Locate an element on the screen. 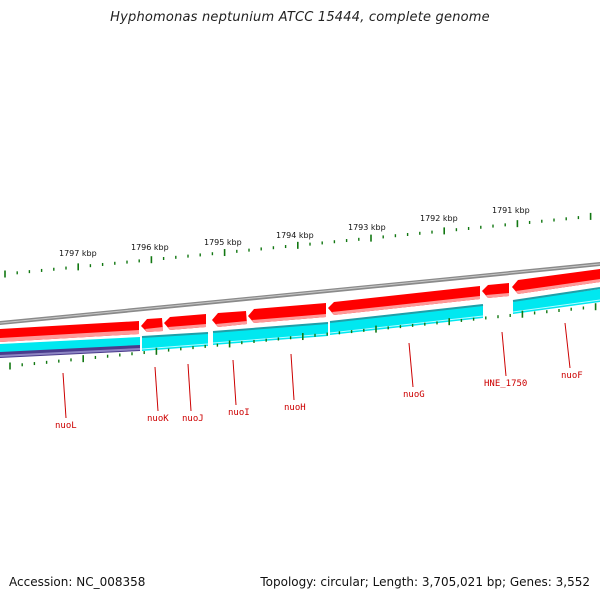  gene-label-nuoJ: nuoJ is located at coordinates (193, 419).